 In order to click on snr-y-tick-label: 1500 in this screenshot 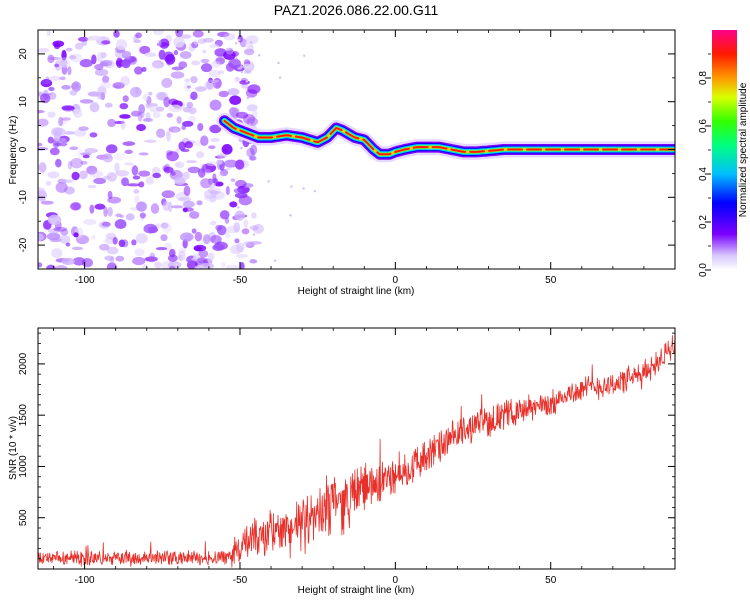, I will do `click(23, 415)`.